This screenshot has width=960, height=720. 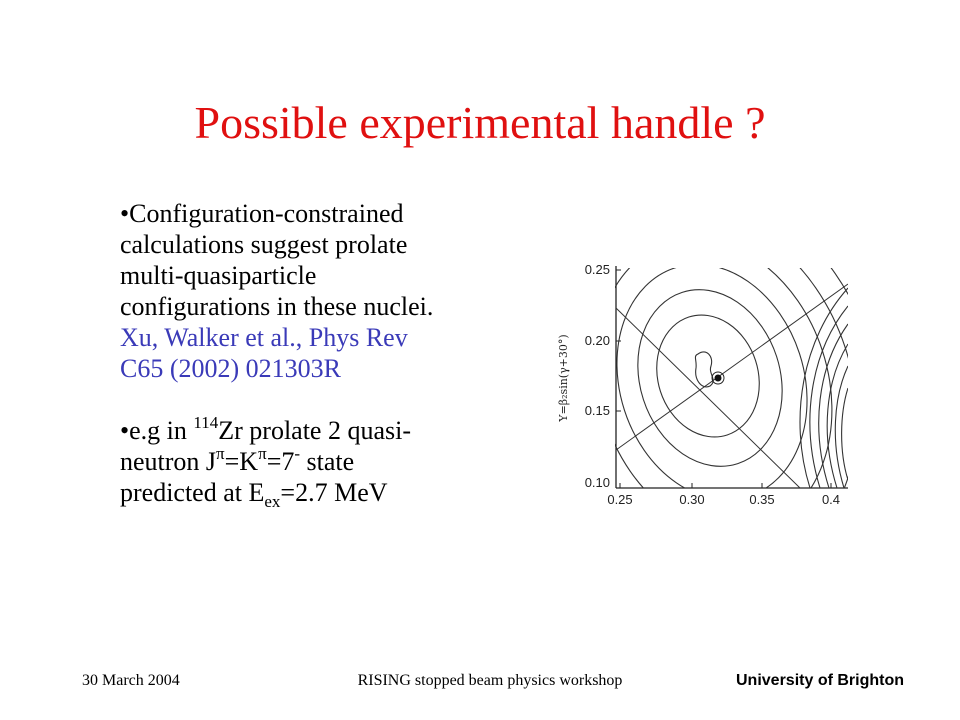 I want to click on y-tick-label: 0.10, so click(x=597, y=482).